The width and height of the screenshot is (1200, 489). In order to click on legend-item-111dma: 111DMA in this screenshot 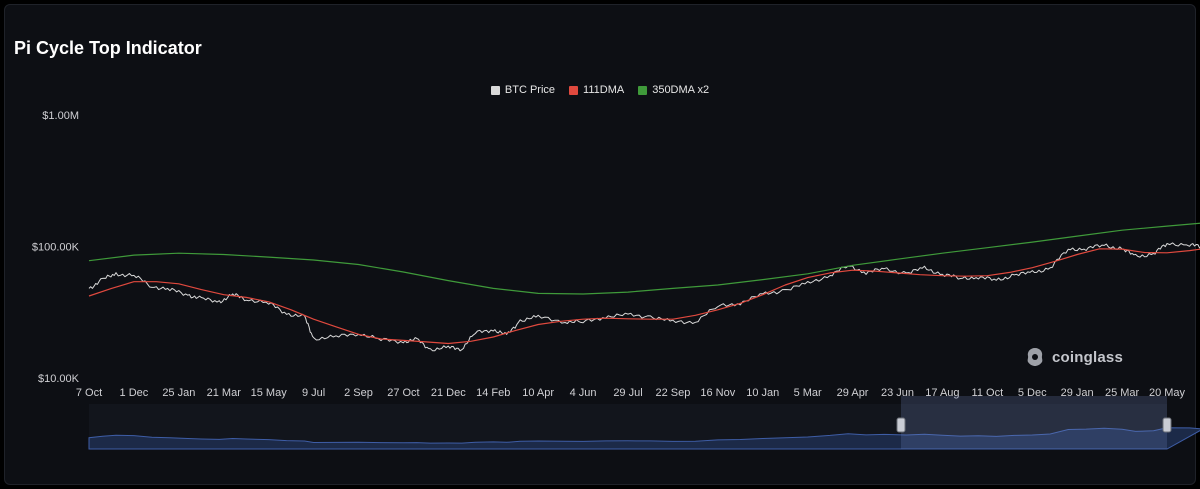, I will do `click(596, 90)`.